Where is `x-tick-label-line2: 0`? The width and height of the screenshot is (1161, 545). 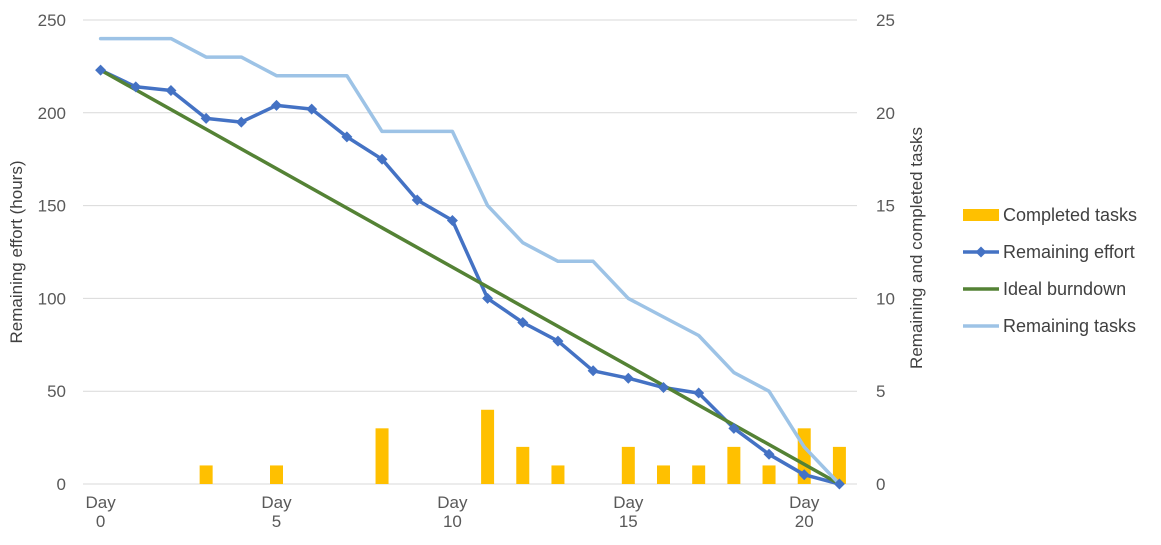 x-tick-label-line2: 0 is located at coordinates (100, 521).